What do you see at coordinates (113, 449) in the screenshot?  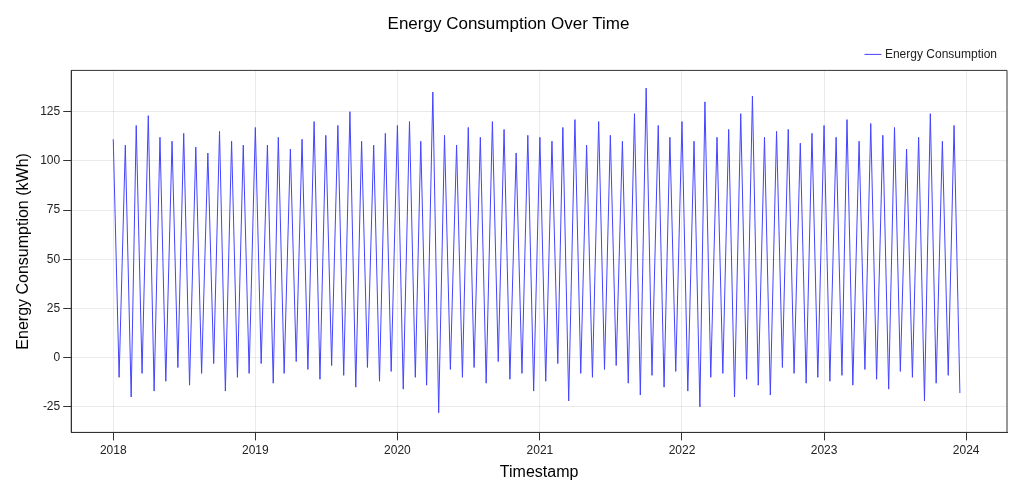 I see `x-tick-label: 2018` at bounding box center [113, 449].